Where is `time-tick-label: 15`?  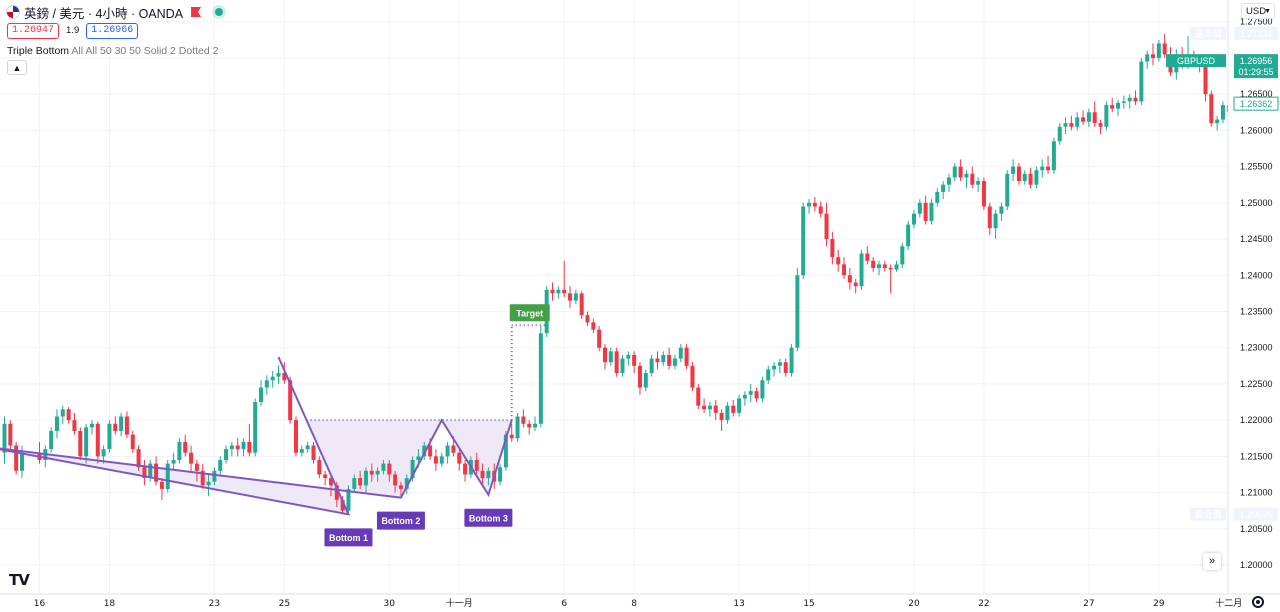 time-tick-label: 15 is located at coordinates (808, 604).